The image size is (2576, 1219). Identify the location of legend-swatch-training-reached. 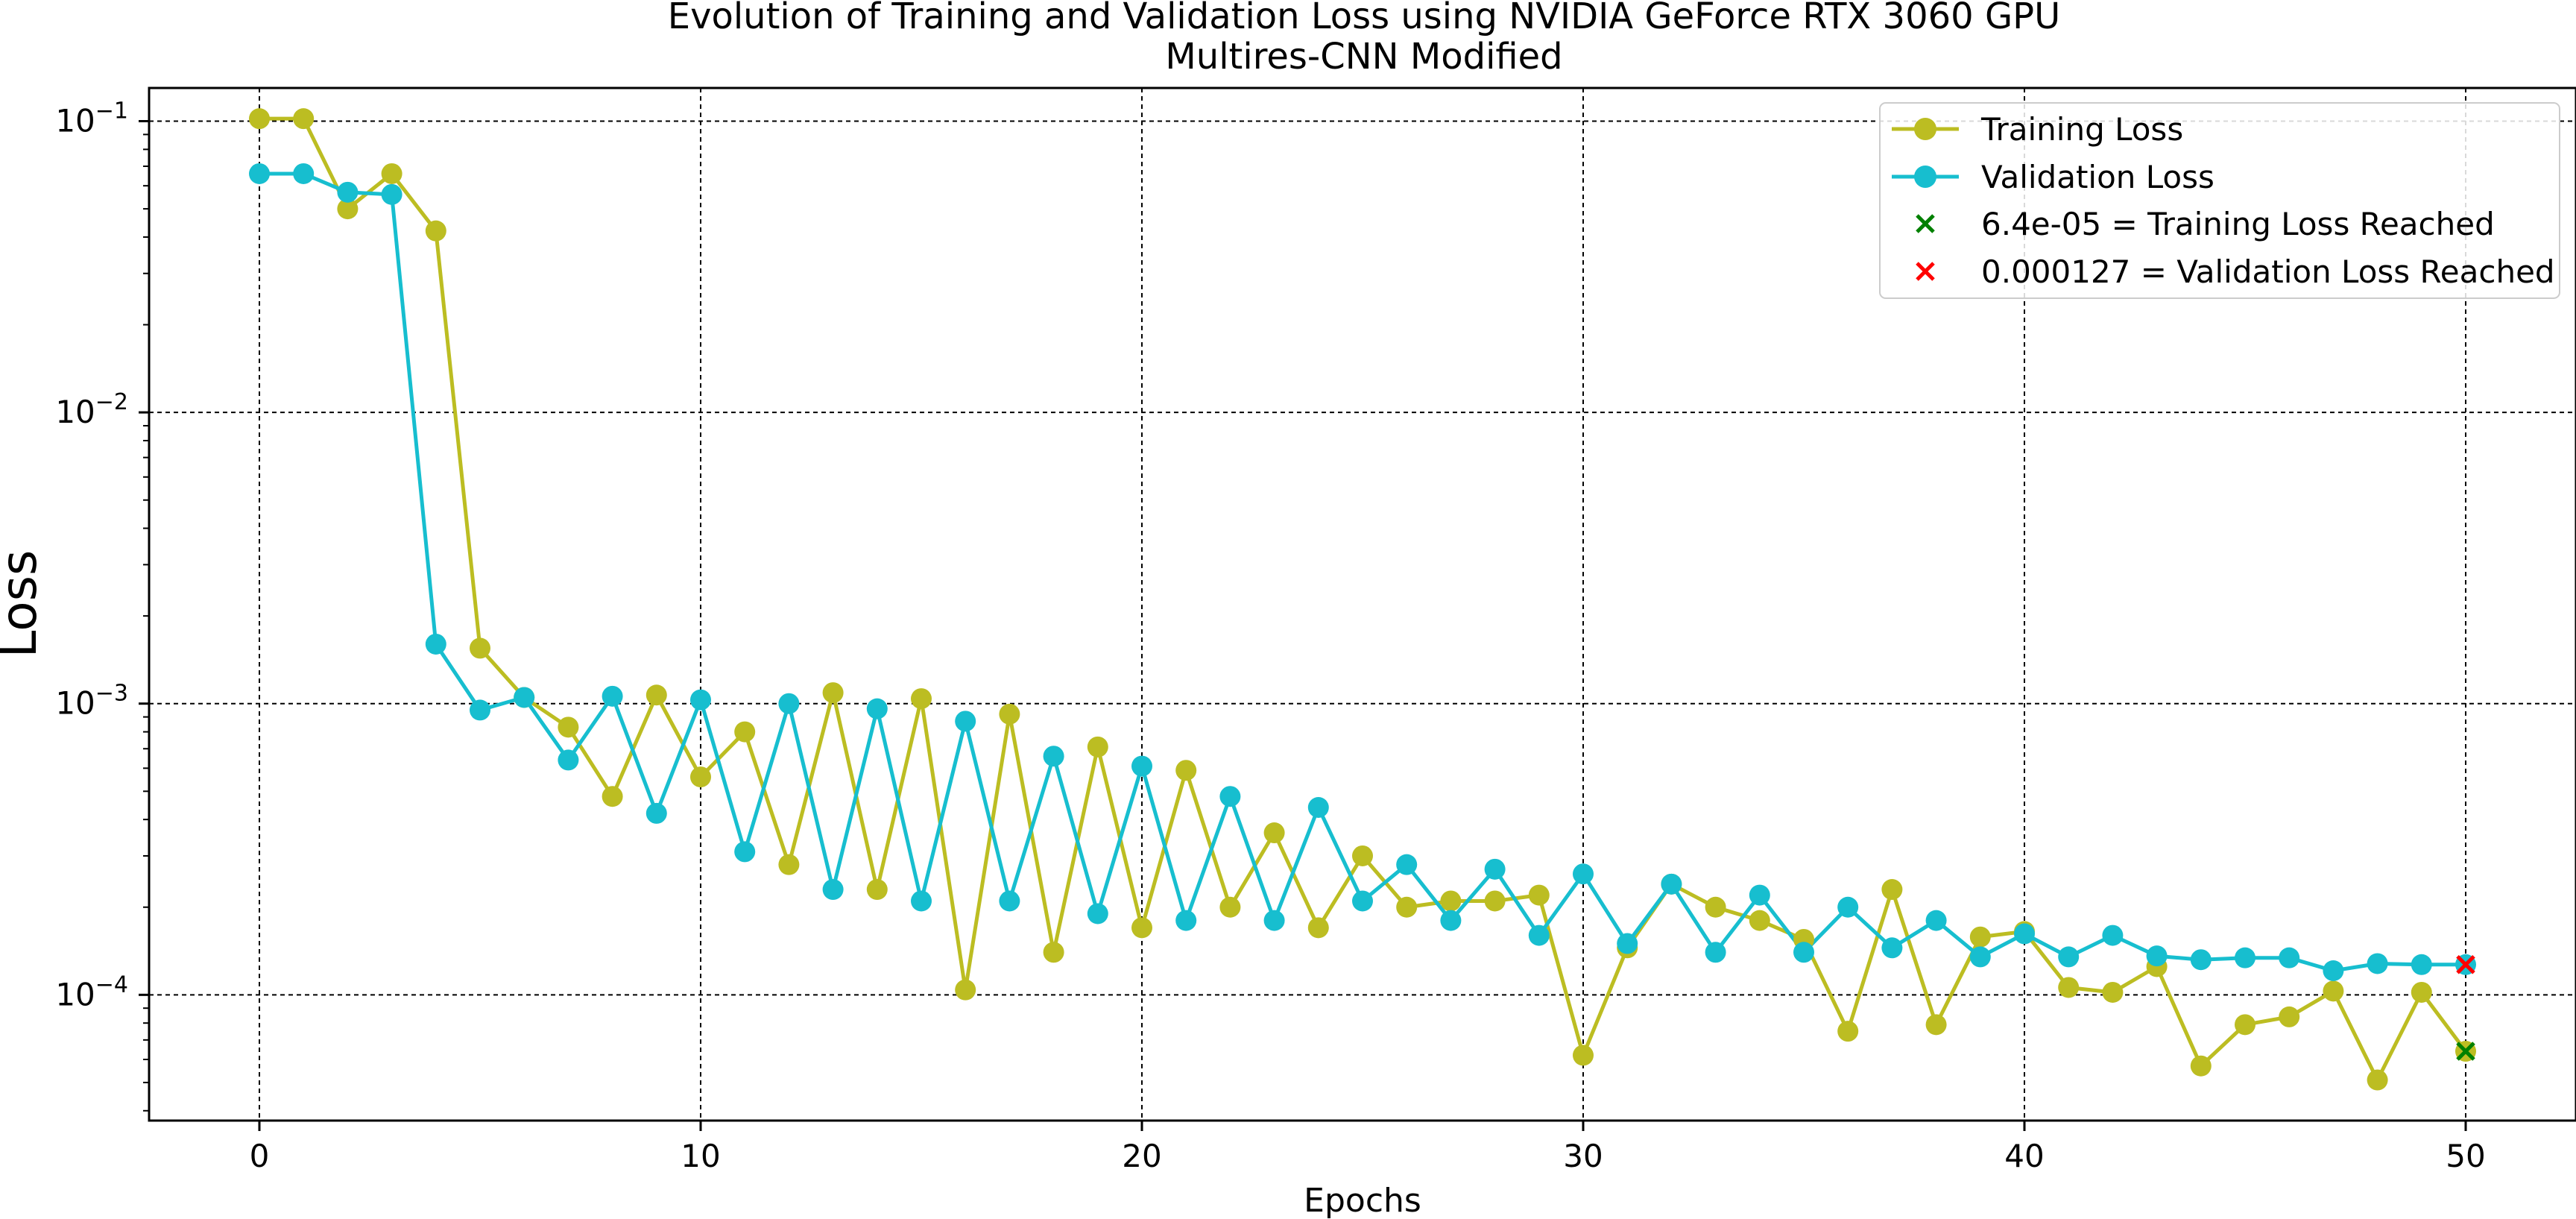
(1925, 224).